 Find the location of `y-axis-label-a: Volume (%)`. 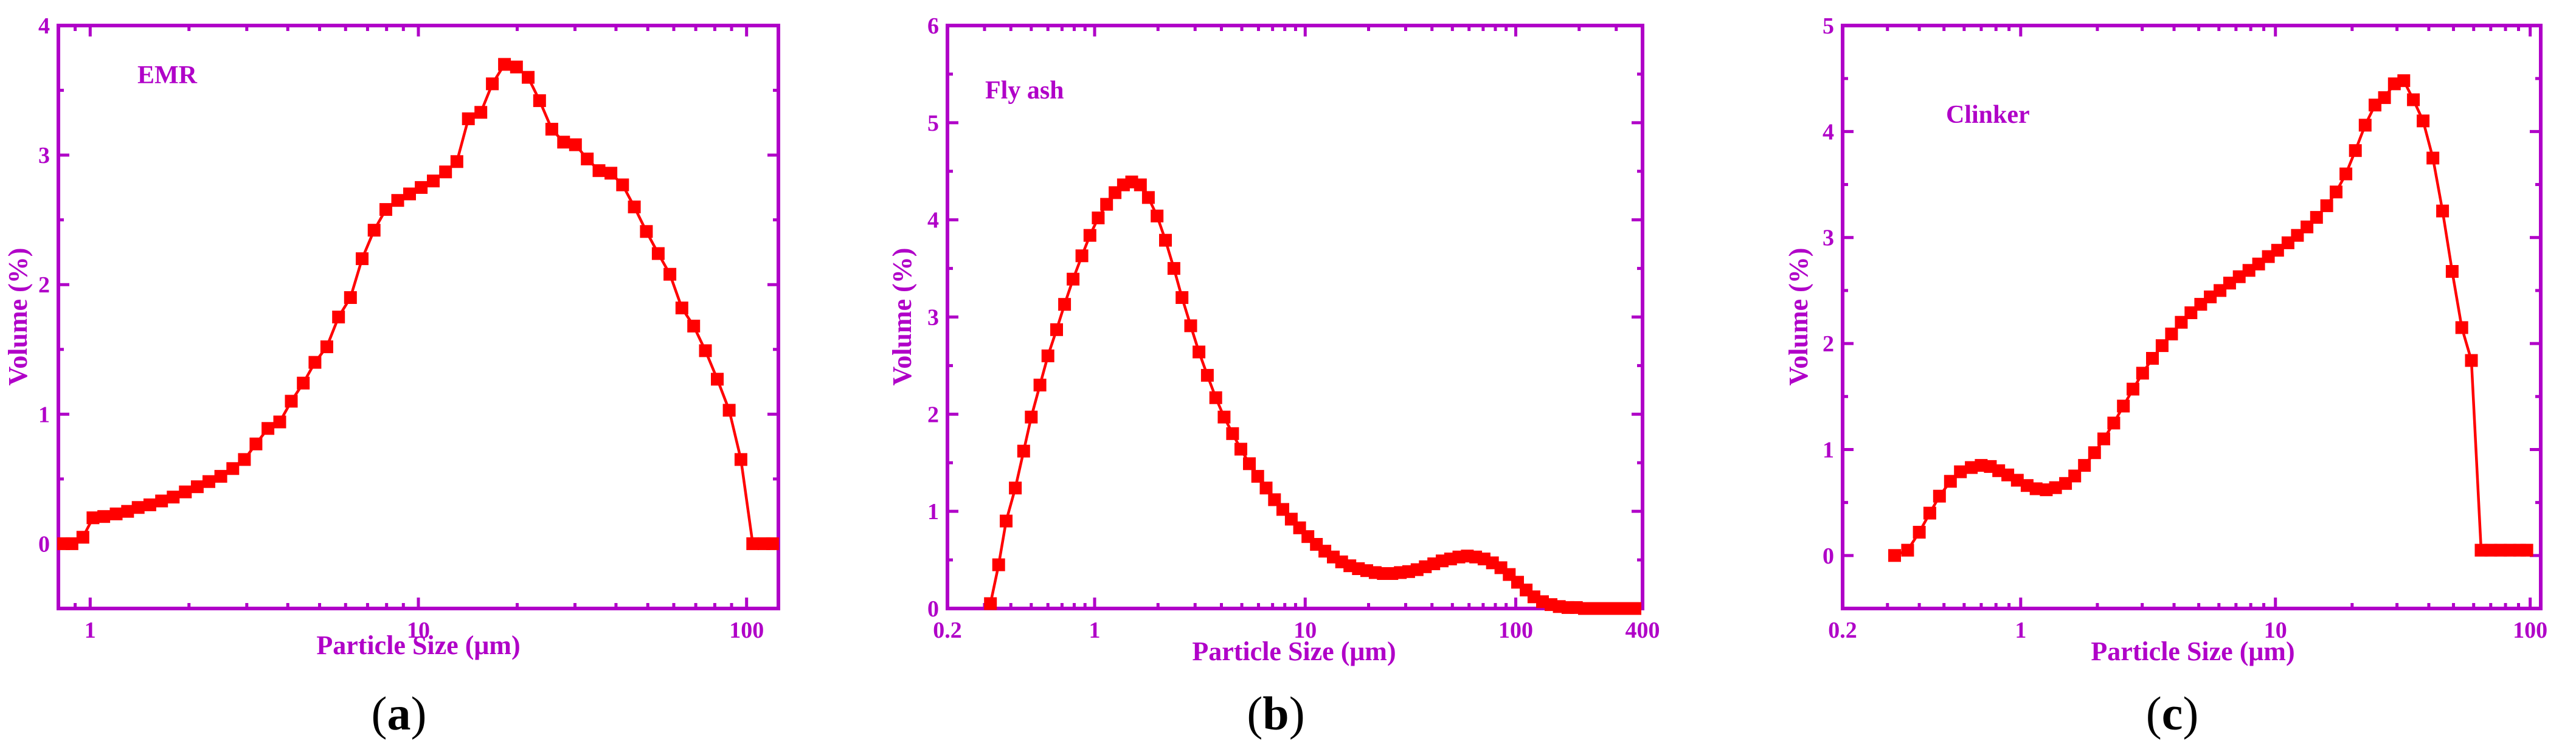

y-axis-label-a: Volume (%) is located at coordinates (18, 317).